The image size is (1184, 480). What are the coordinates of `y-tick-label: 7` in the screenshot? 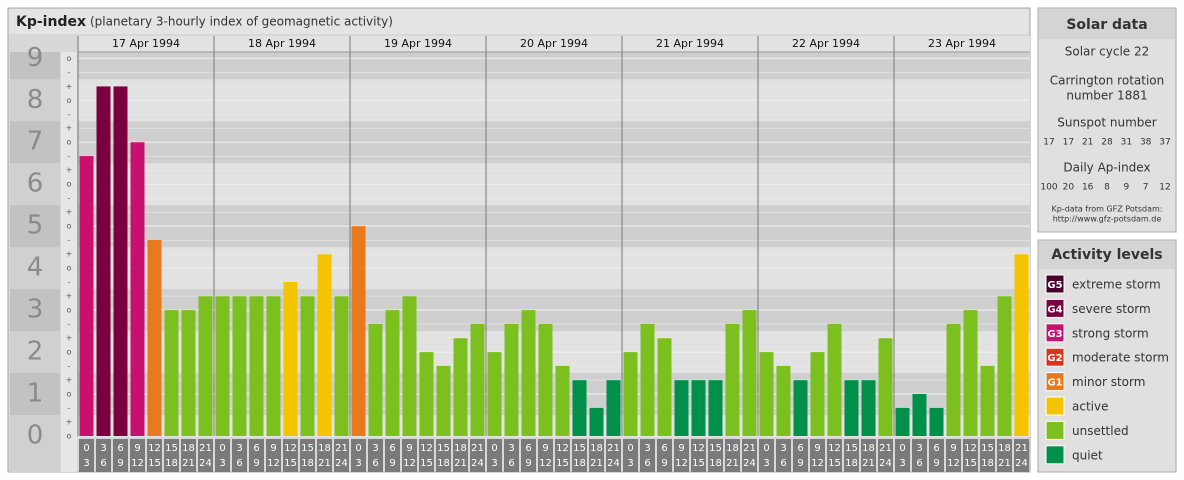 It's located at (35, 142).